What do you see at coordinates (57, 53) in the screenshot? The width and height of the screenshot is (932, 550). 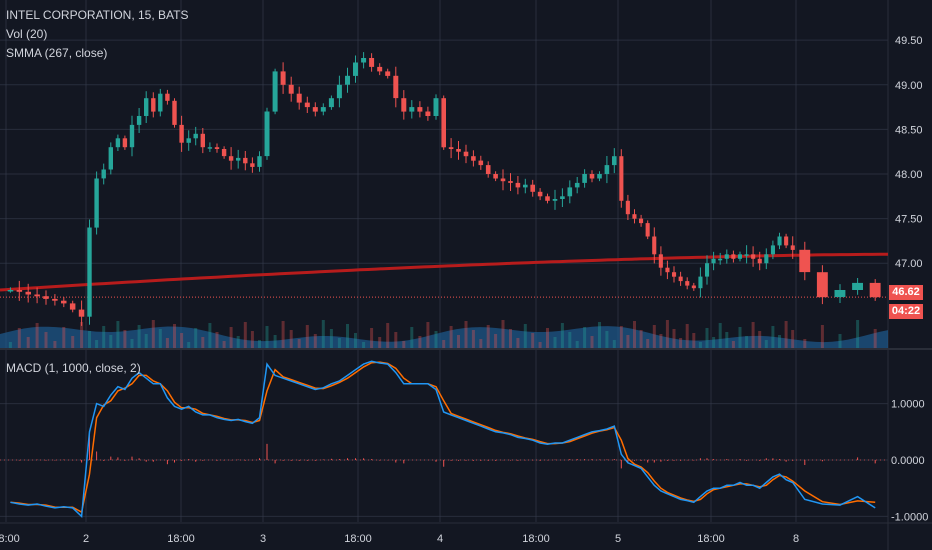 I see `smma-legend: SMMA (267, close)` at bounding box center [57, 53].